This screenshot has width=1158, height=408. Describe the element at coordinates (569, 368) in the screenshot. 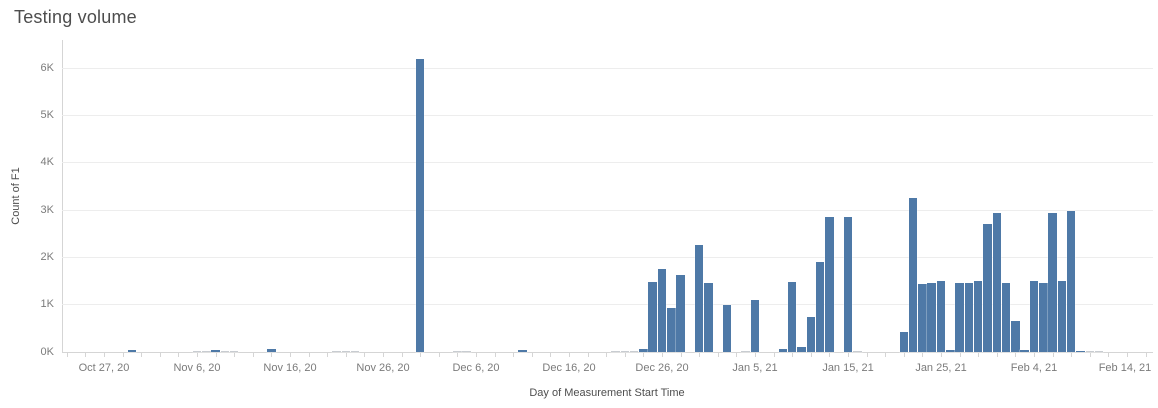

I see `x-tick-label: Dec 16, 20` at that location.